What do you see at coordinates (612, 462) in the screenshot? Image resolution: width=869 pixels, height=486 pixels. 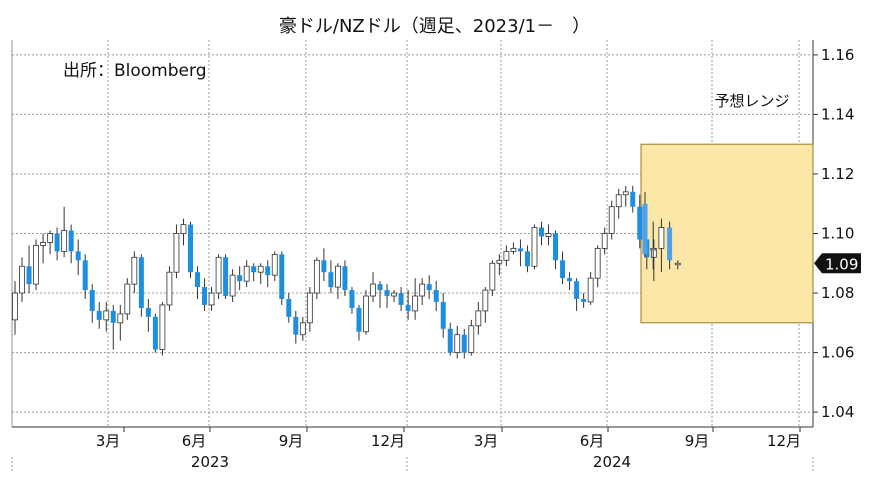 I see `x-year-label: 2024` at bounding box center [612, 462].